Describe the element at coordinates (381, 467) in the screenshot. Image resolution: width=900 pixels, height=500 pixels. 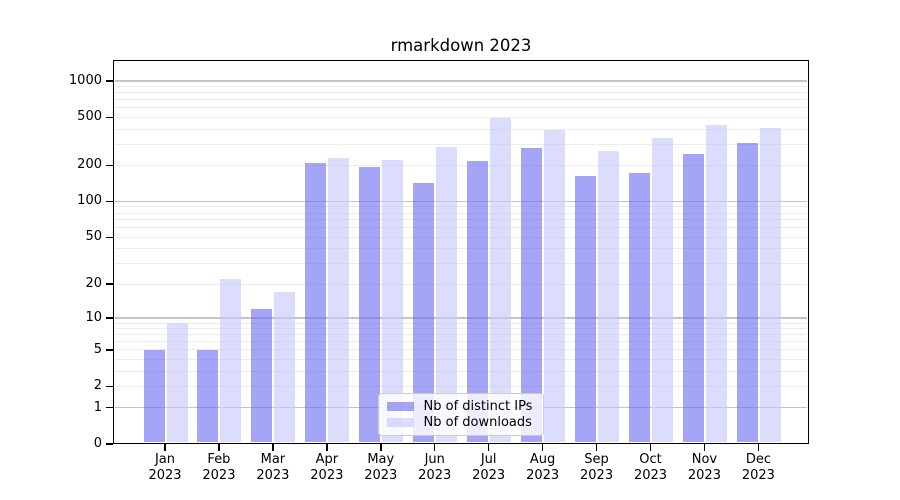
I see `x-tick-label-may: May 2023` at that location.